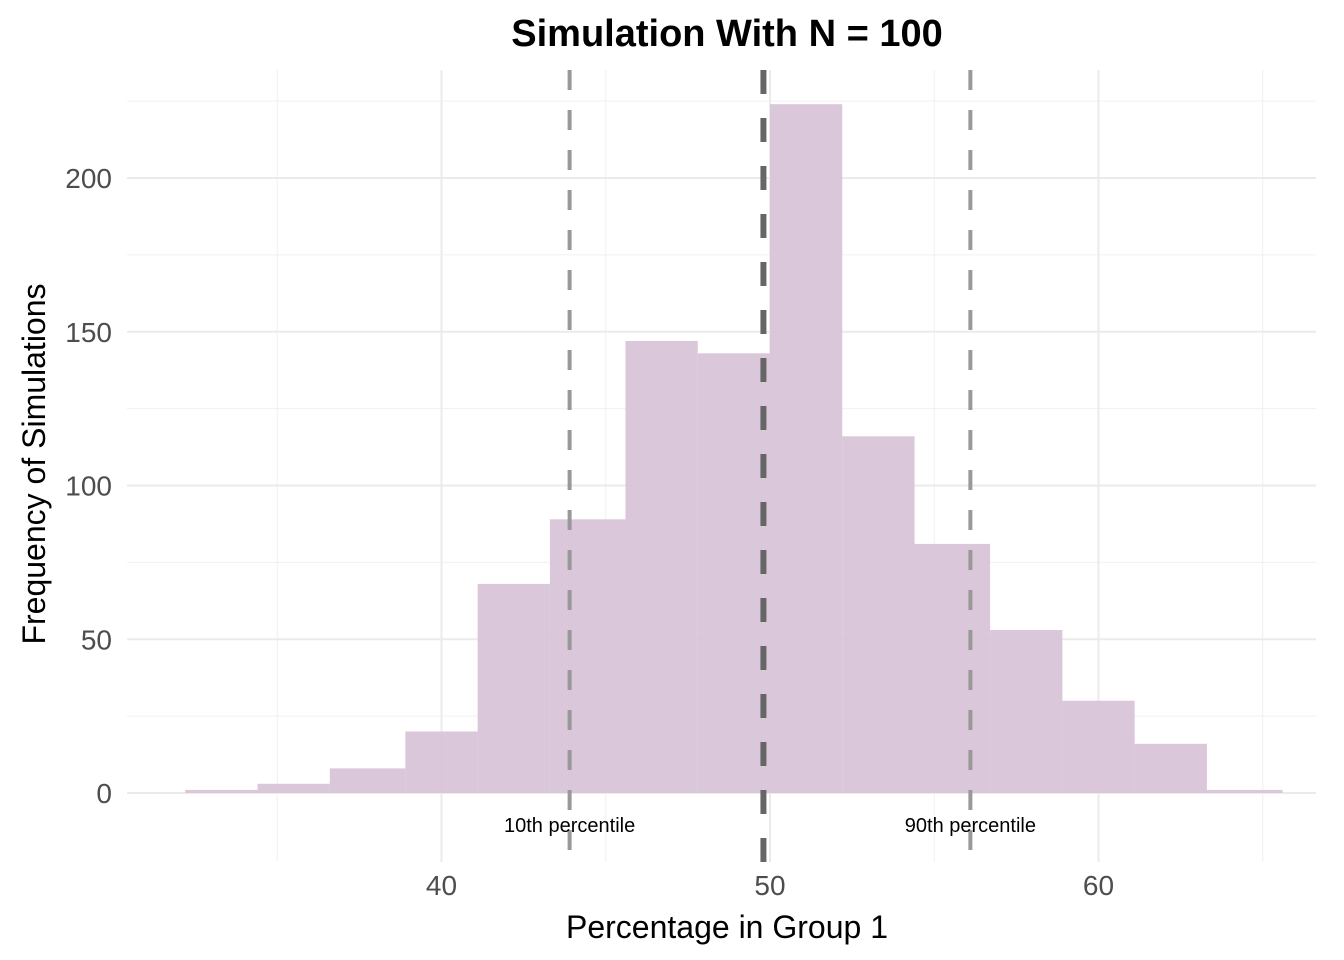 Image resolution: width=1344 pixels, height=960 pixels. What do you see at coordinates (88, 332) in the screenshot?
I see `y-tick-label: 150` at bounding box center [88, 332].